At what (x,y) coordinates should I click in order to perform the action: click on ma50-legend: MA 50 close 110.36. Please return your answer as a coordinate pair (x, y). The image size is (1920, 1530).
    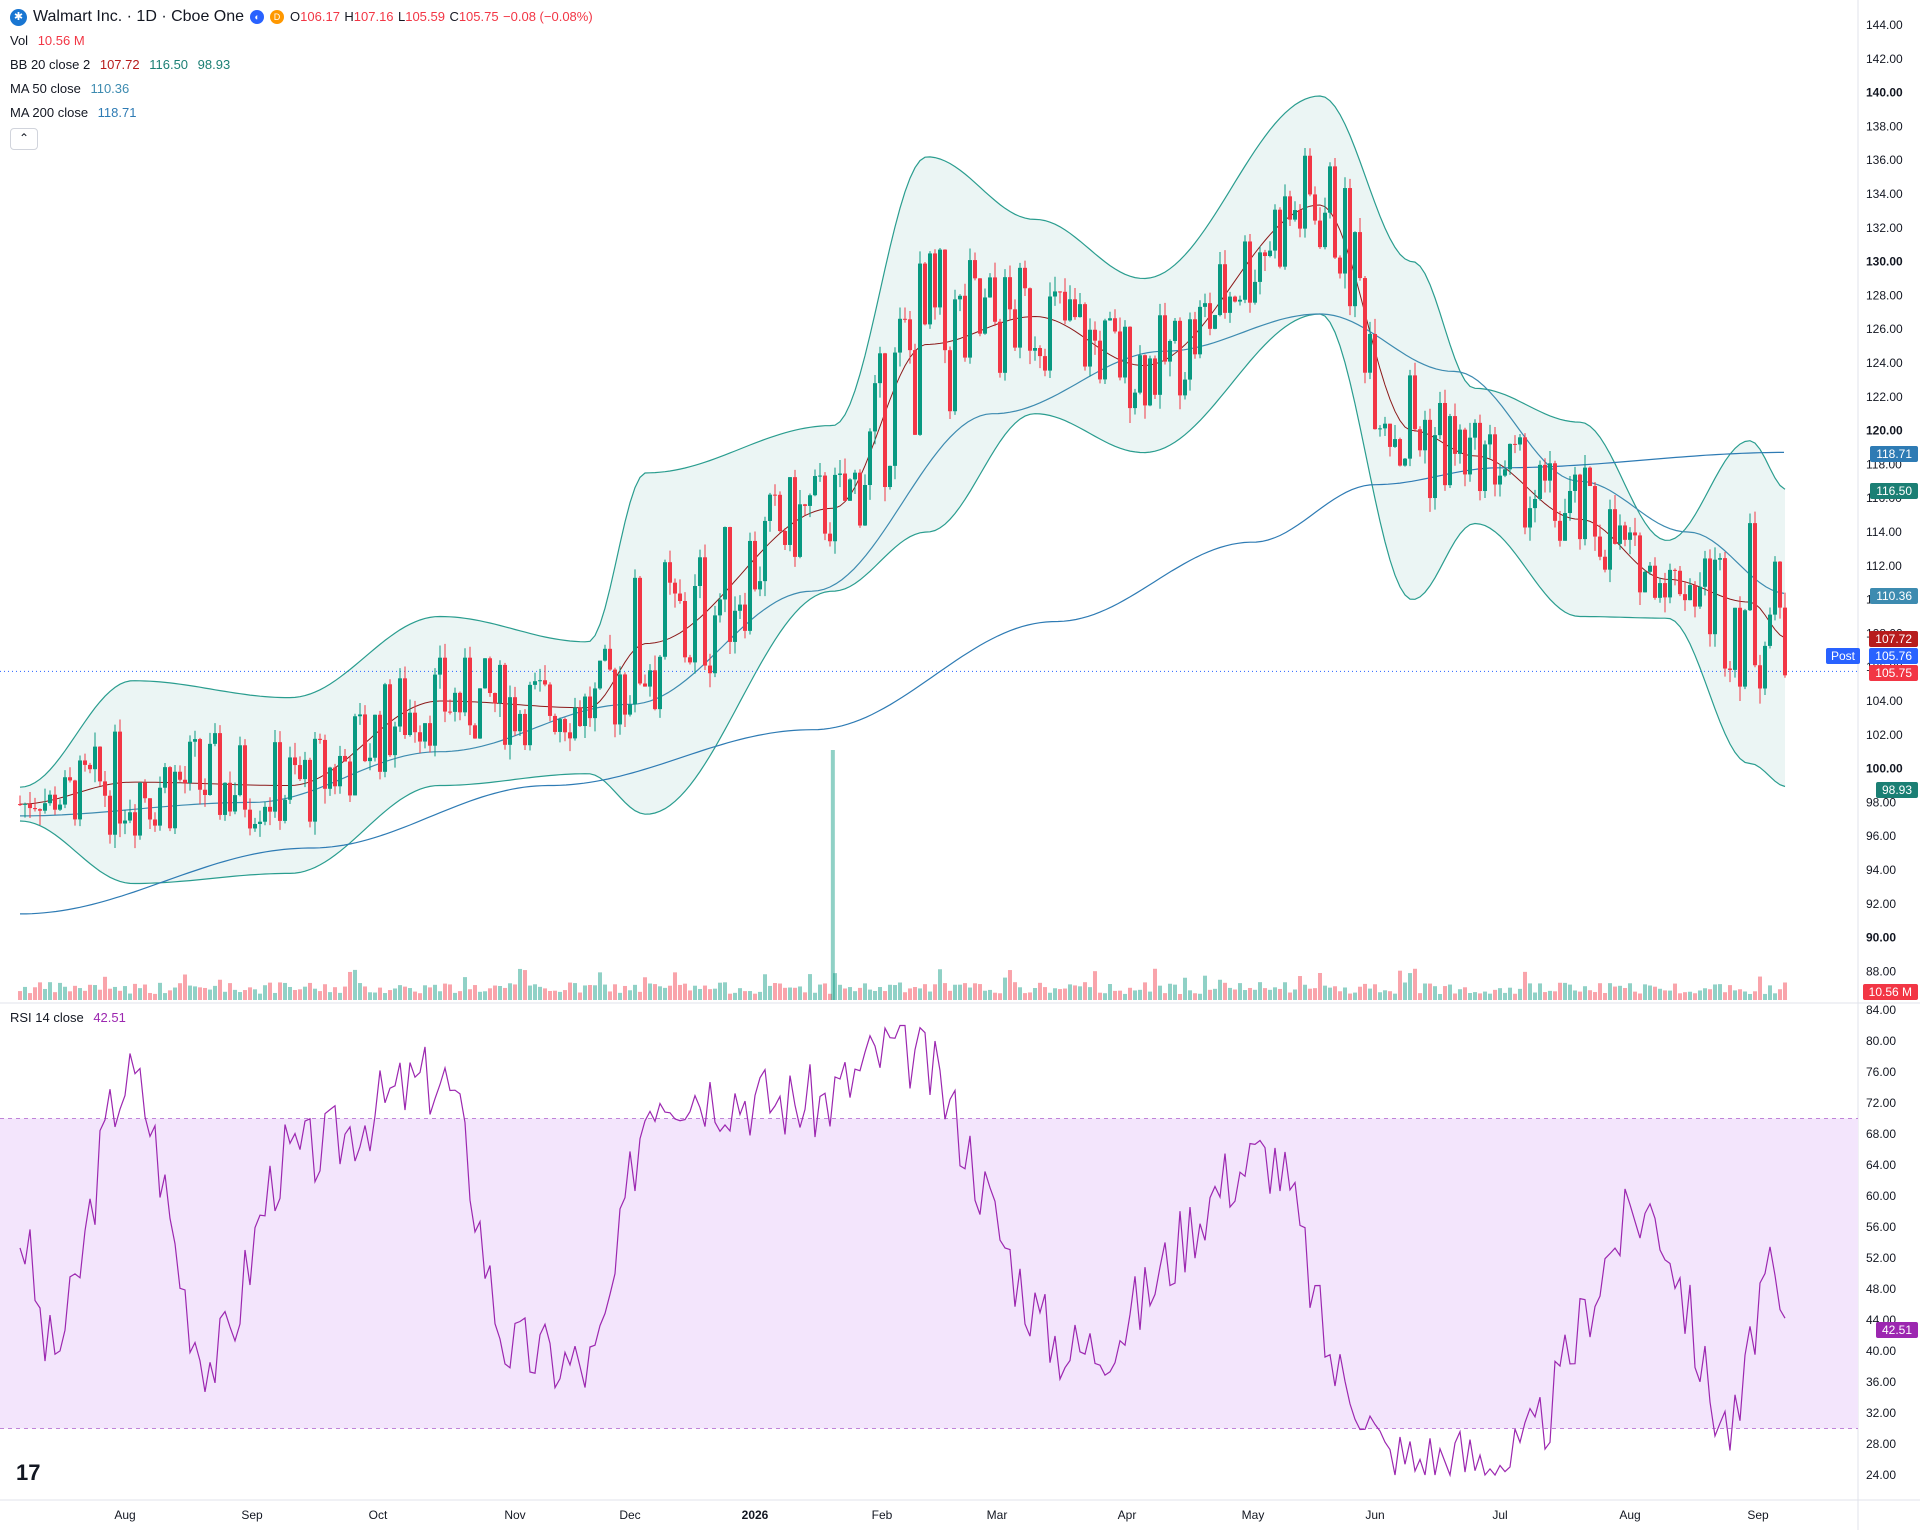
    Looking at the image, I should click on (69, 88).